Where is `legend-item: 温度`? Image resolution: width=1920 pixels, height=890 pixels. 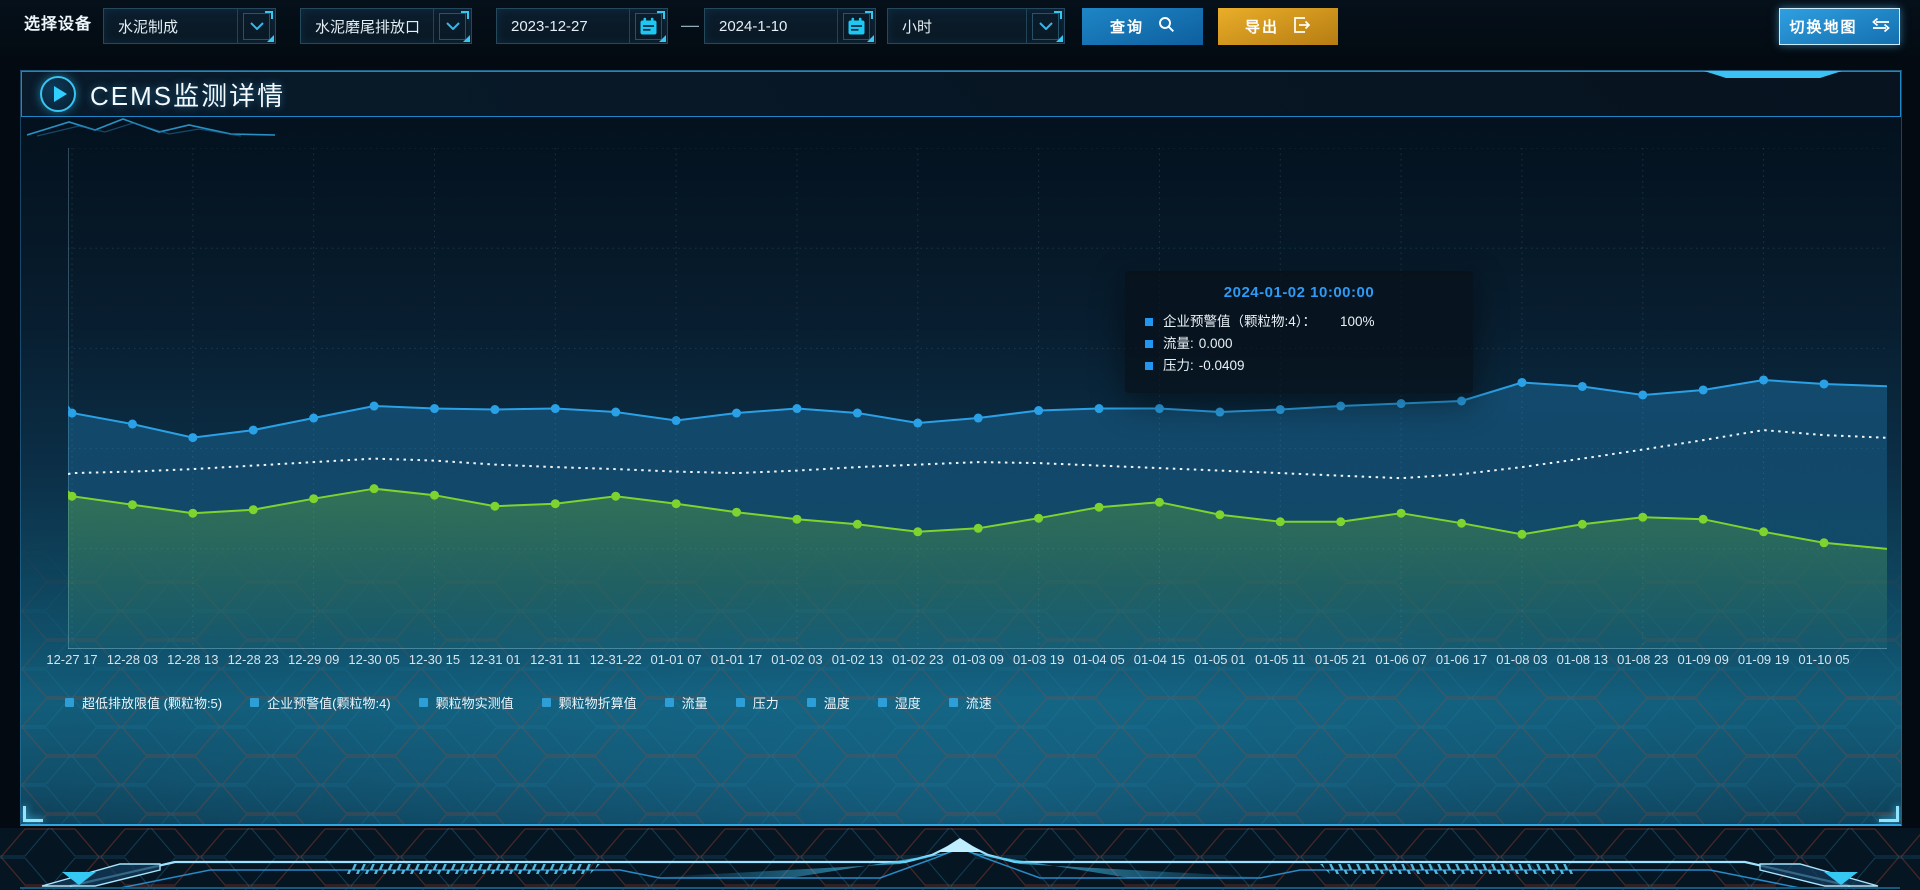 legend-item: 温度 is located at coordinates (828, 702).